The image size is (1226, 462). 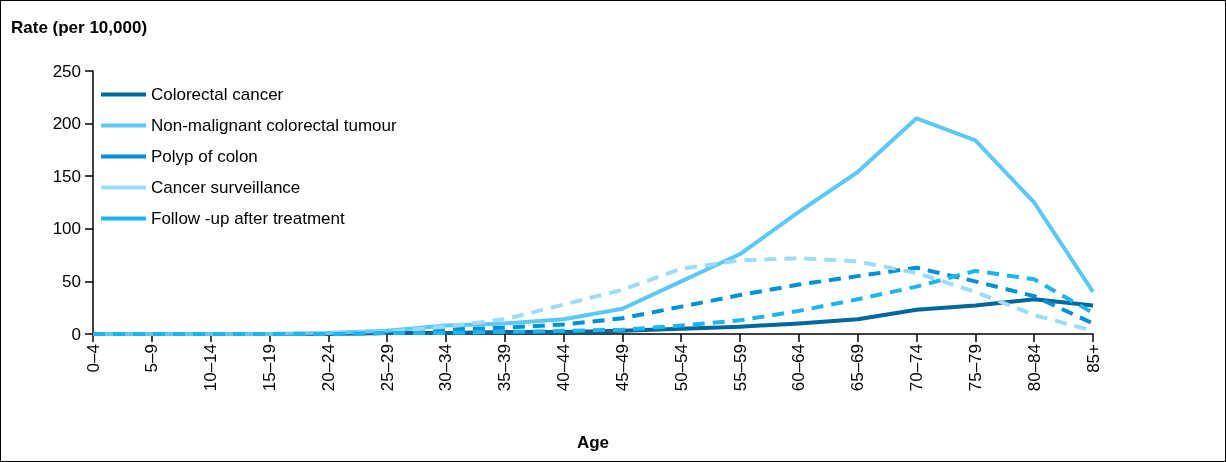 I want to click on x-tick-label: 15–19, so click(x=269, y=368).